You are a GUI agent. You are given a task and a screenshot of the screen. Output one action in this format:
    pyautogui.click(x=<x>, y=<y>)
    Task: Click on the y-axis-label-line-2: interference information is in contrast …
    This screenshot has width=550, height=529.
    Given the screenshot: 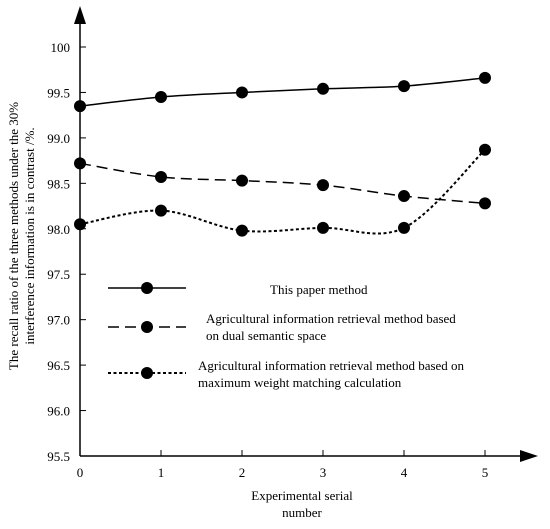 What is the action you would take?
    pyautogui.click(x=29, y=235)
    